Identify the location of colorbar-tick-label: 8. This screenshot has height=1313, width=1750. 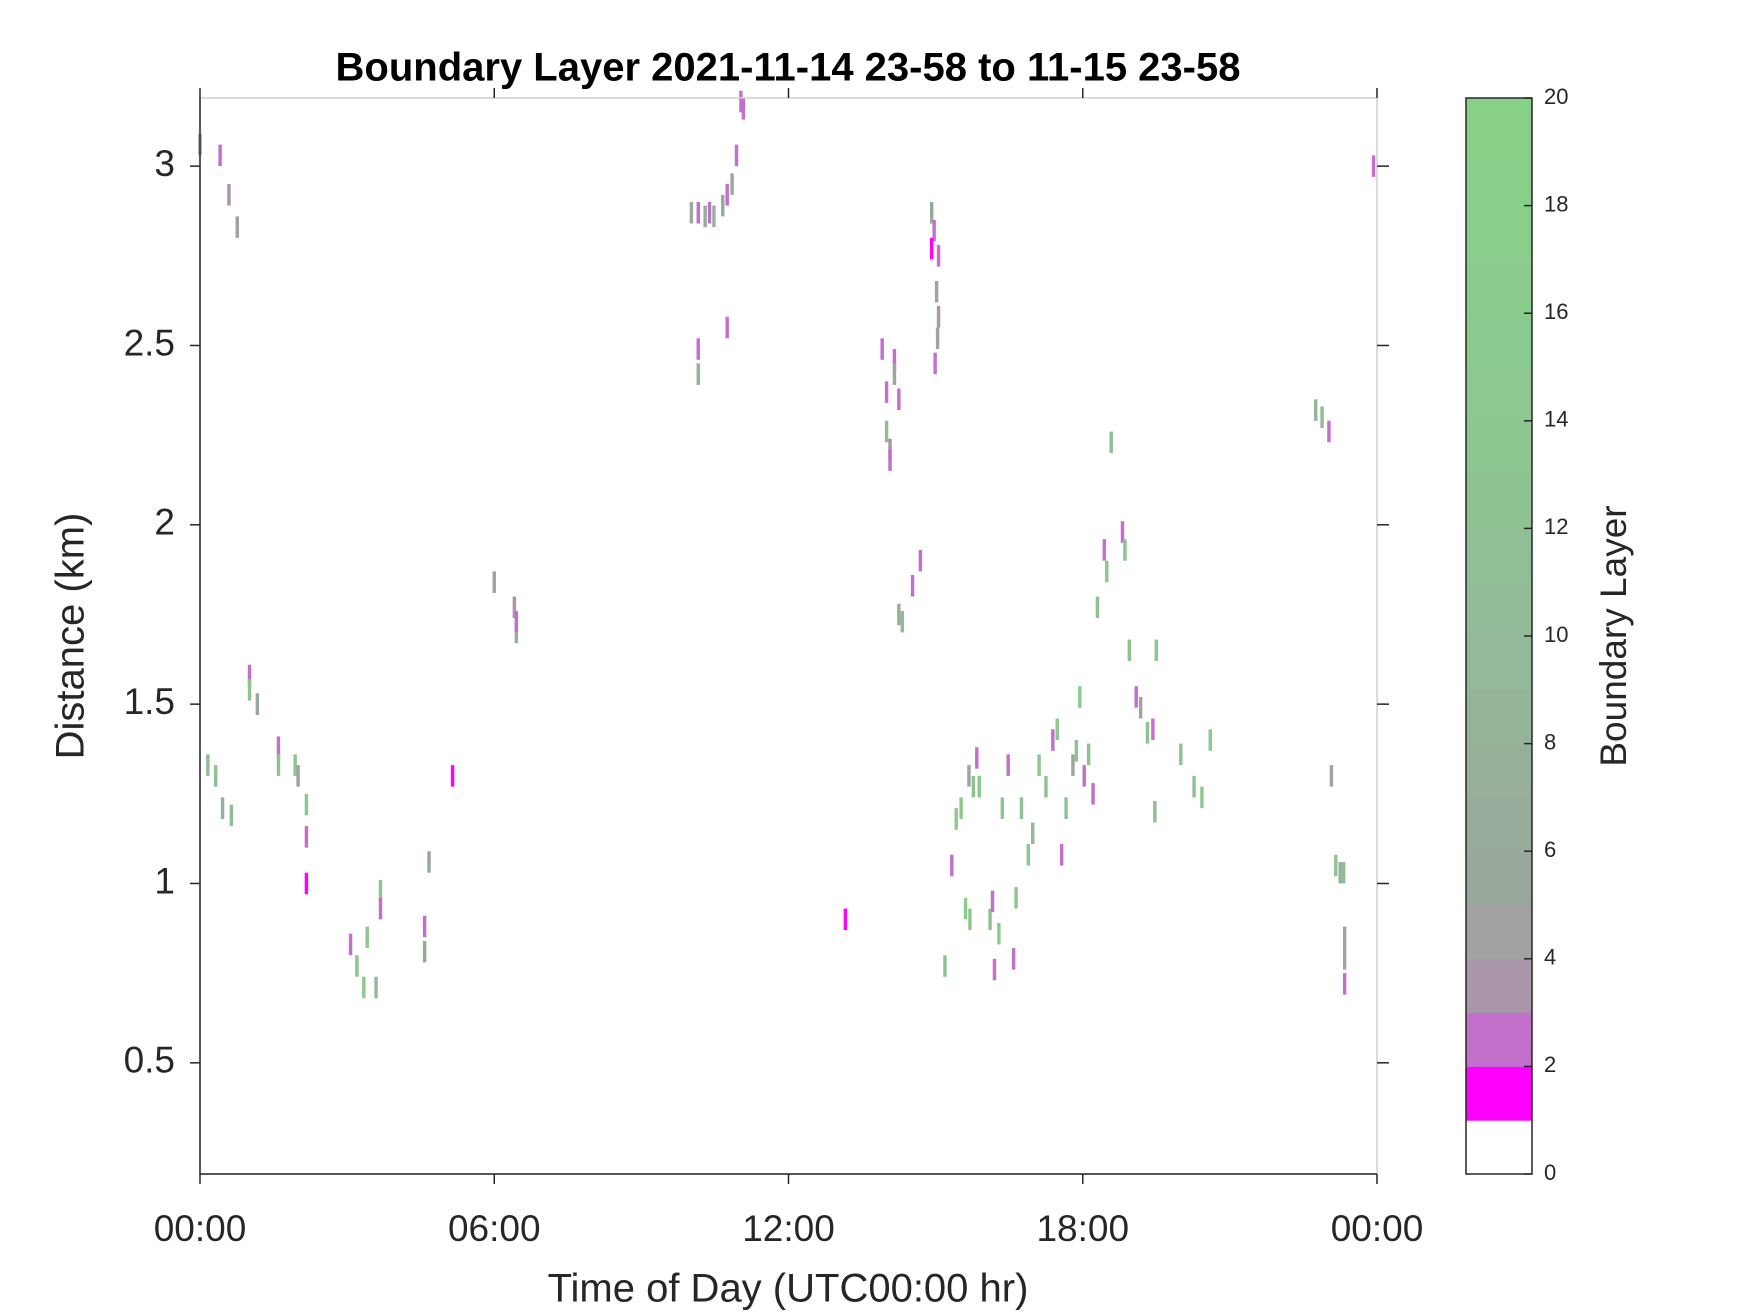
(1550, 741).